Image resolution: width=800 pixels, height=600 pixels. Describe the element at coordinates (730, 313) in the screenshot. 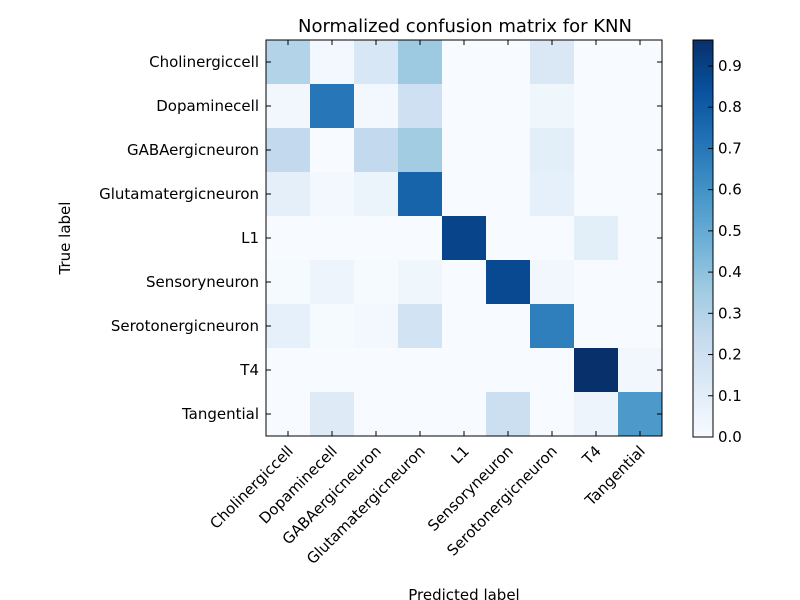

I see `colorbar-tick-label: 0.3` at that location.